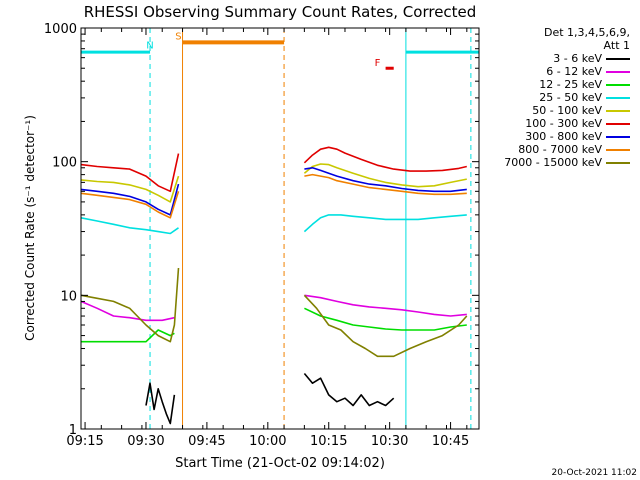 This screenshot has width=640, height=480. I want to click on legend-header-2: Att 1, so click(616, 45).